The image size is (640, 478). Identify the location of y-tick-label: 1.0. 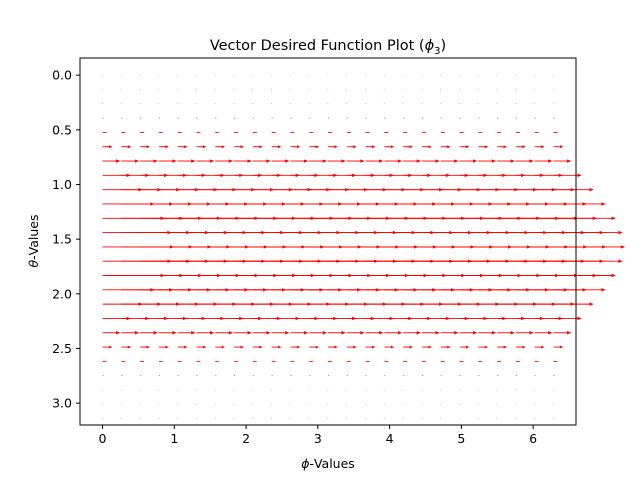
(62, 184).